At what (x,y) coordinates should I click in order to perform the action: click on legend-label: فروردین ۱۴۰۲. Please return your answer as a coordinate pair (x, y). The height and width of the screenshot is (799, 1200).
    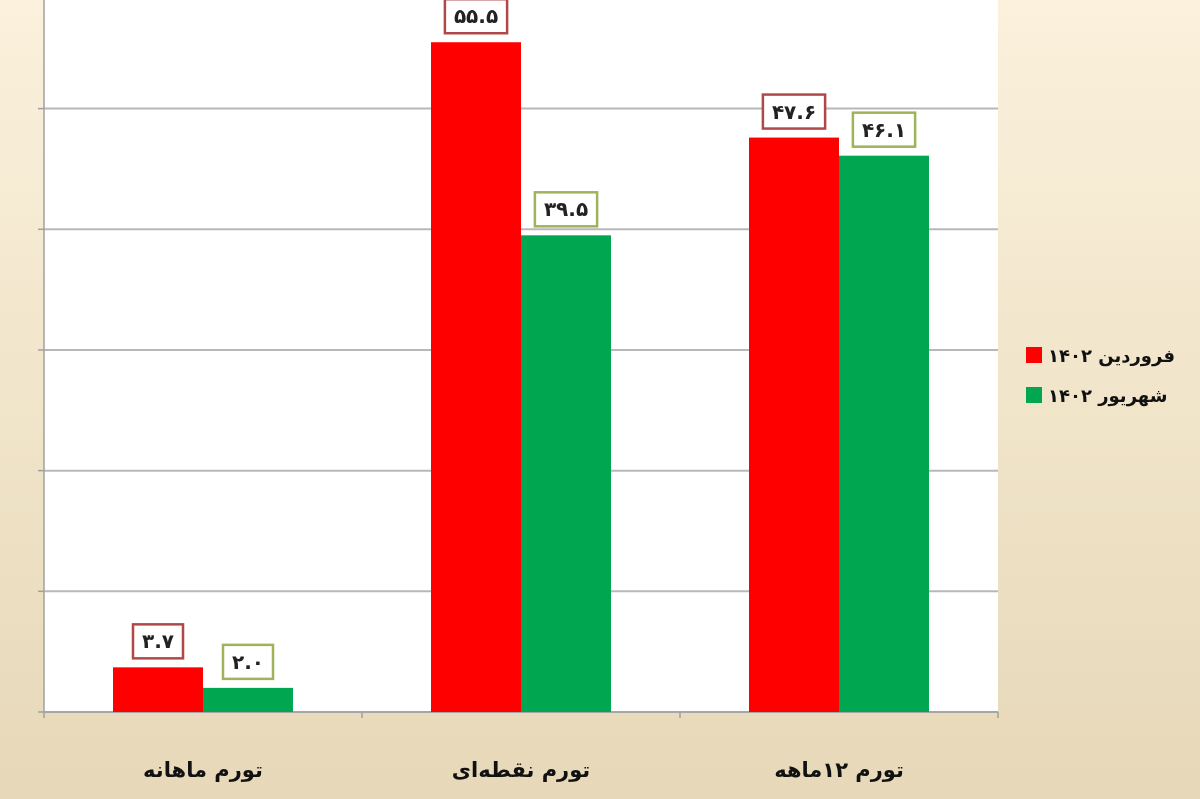
    Looking at the image, I should click on (1111, 356).